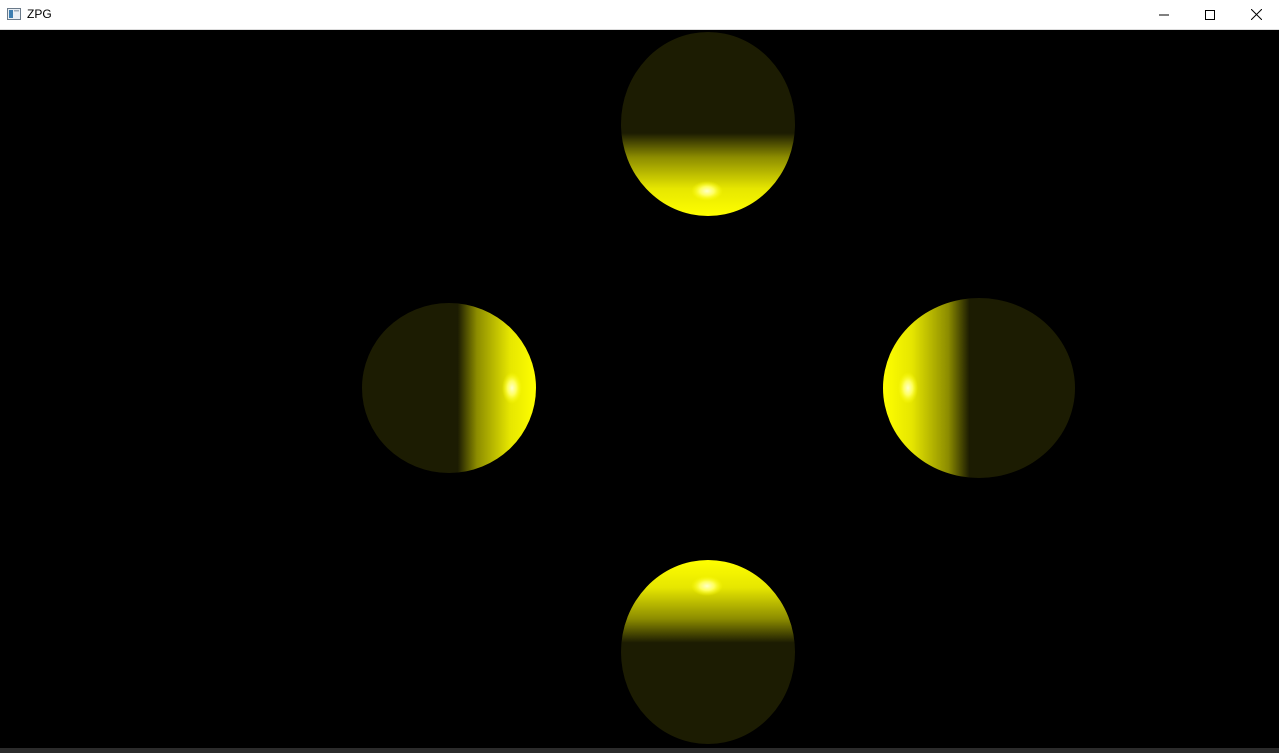 The height and width of the screenshot is (753, 1279). I want to click on sphere-top, so click(708, 124).